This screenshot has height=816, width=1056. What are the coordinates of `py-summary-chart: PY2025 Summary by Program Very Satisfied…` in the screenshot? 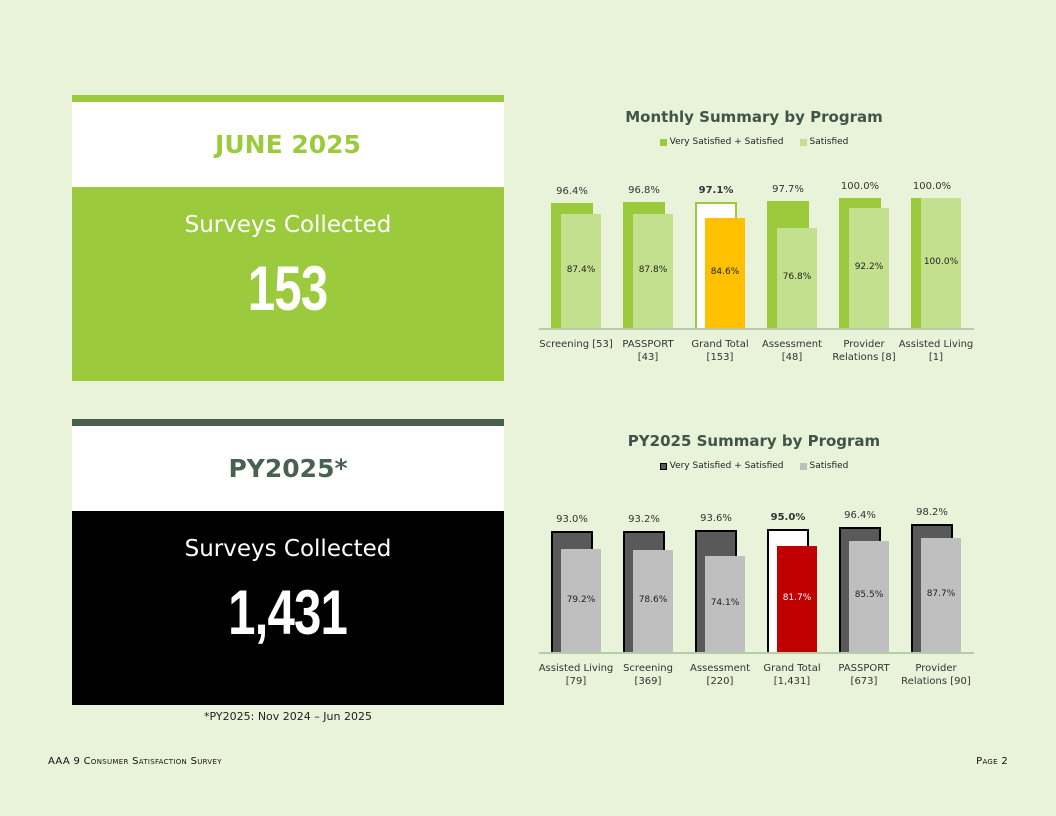 It's located at (754, 567).